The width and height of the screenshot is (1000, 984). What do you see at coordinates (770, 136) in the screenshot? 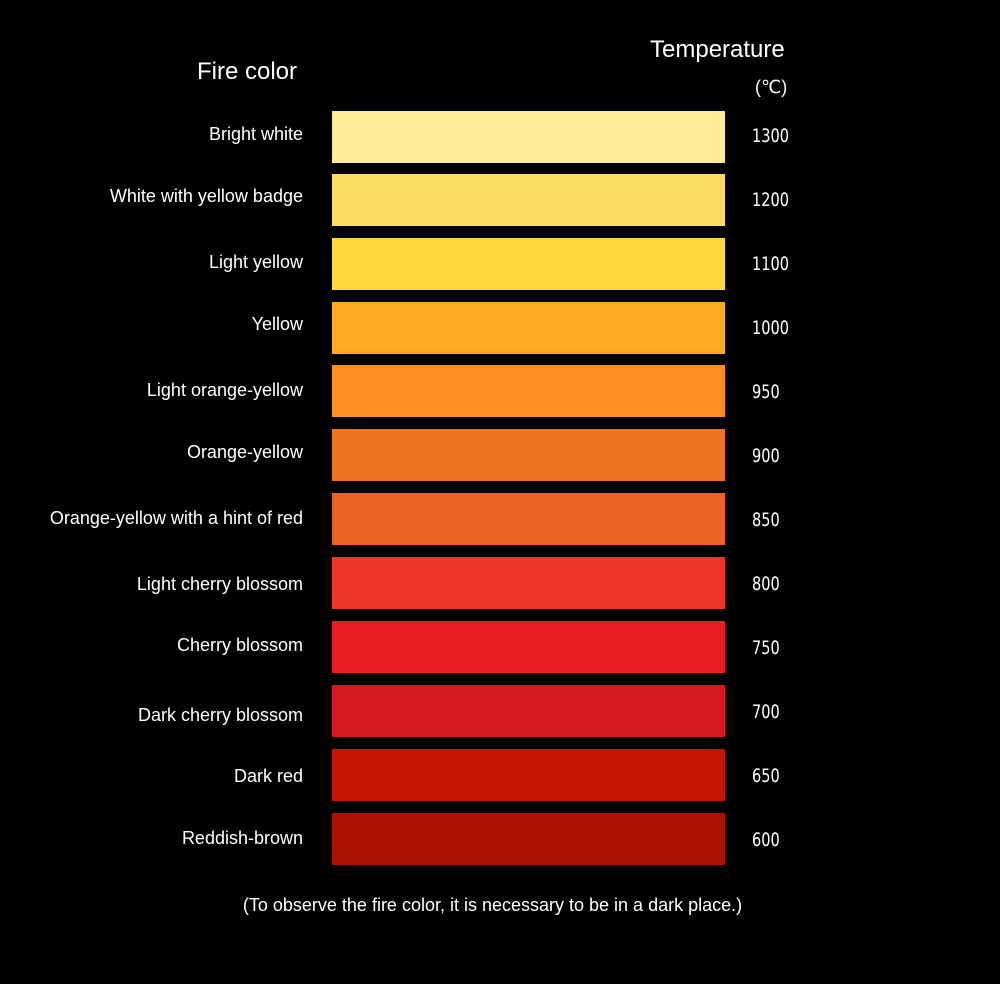
I see `temperature-value: 1300` at bounding box center [770, 136].